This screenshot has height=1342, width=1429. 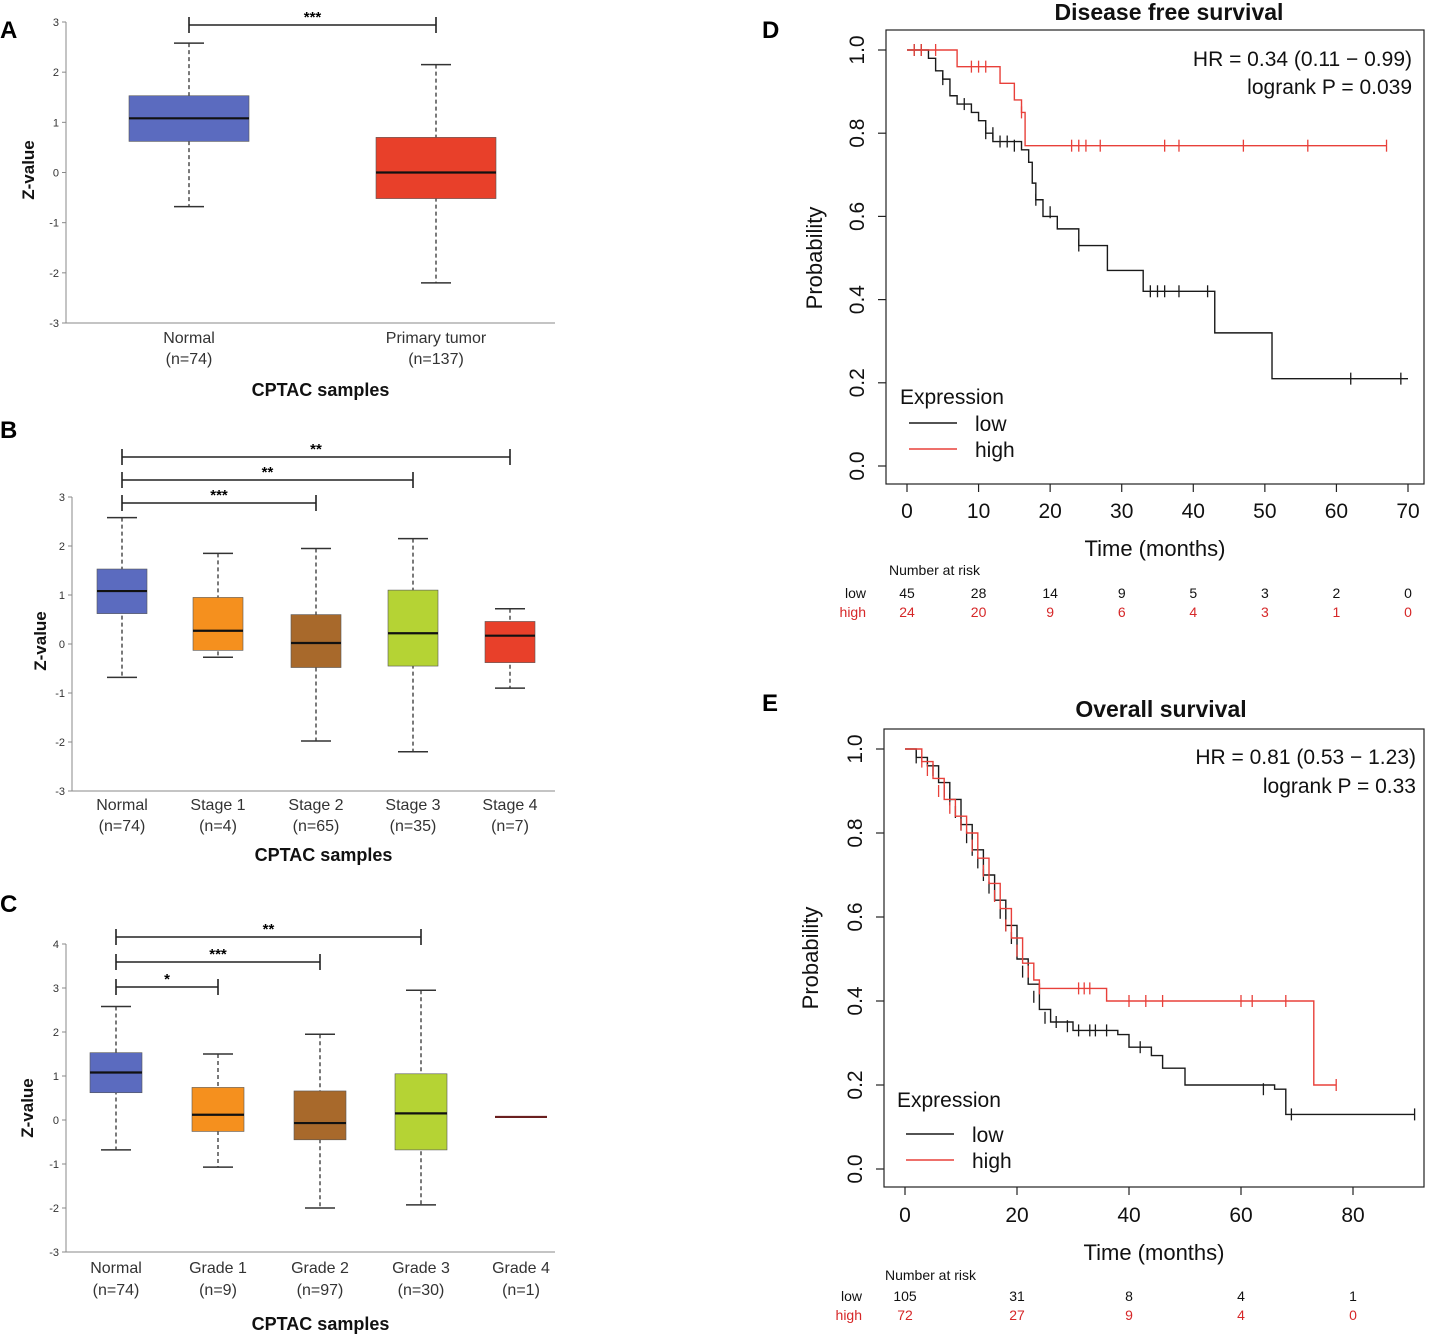 I want to click on category-n-label: (n=9), so click(x=218, y=1290).